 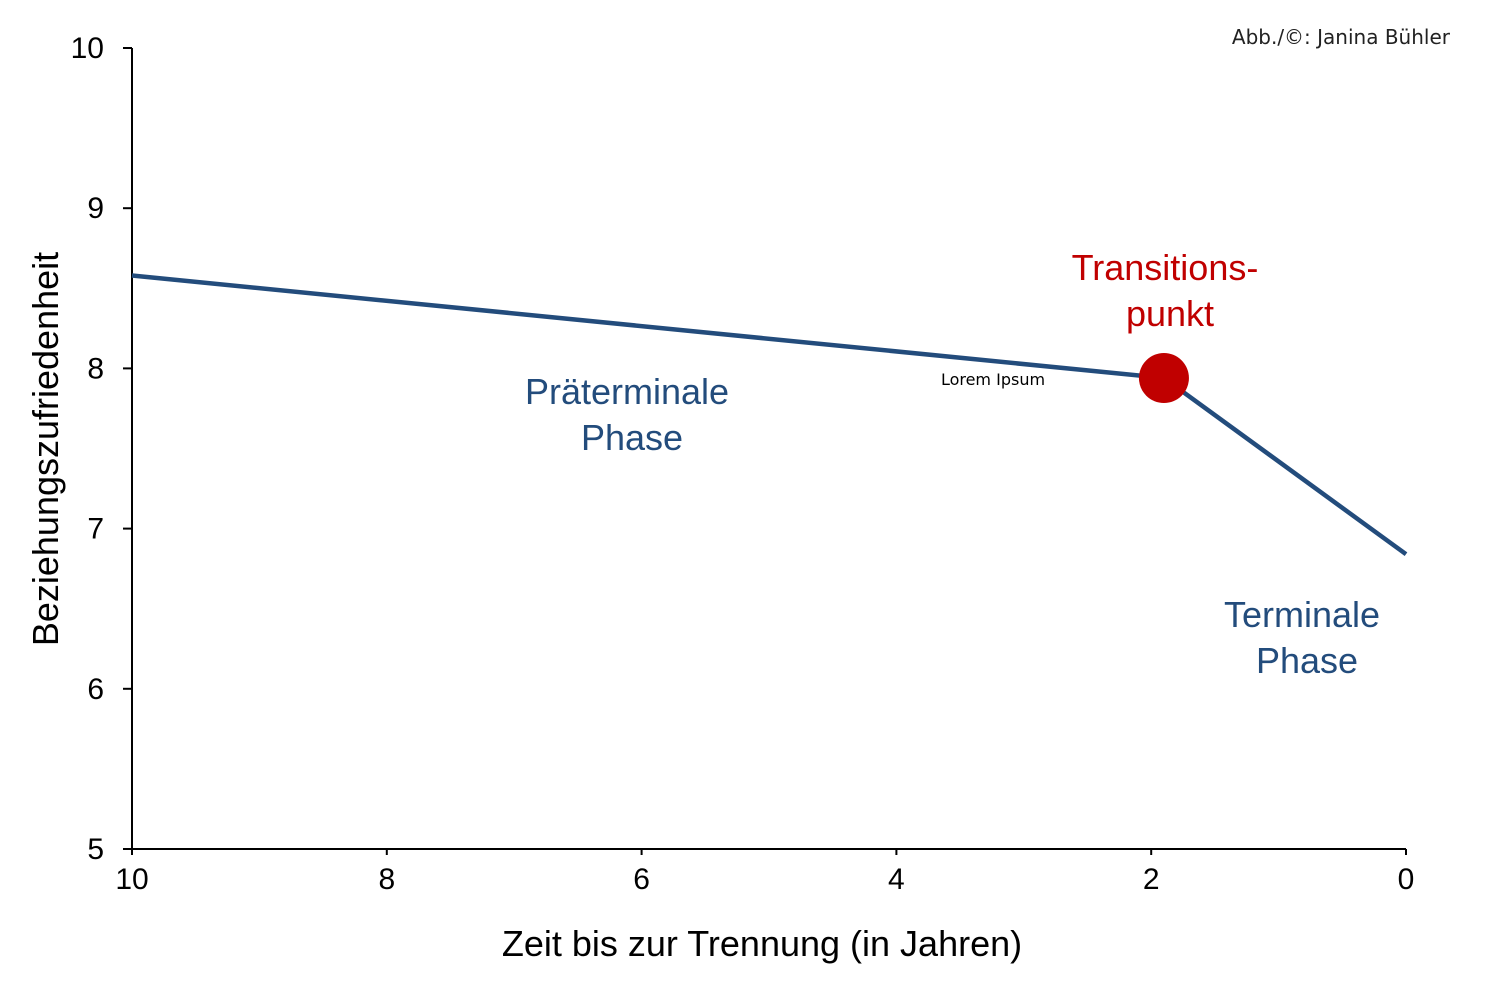 What do you see at coordinates (1151, 879) in the screenshot?
I see `x-tick-label: 2` at bounding box center [1151, 879].